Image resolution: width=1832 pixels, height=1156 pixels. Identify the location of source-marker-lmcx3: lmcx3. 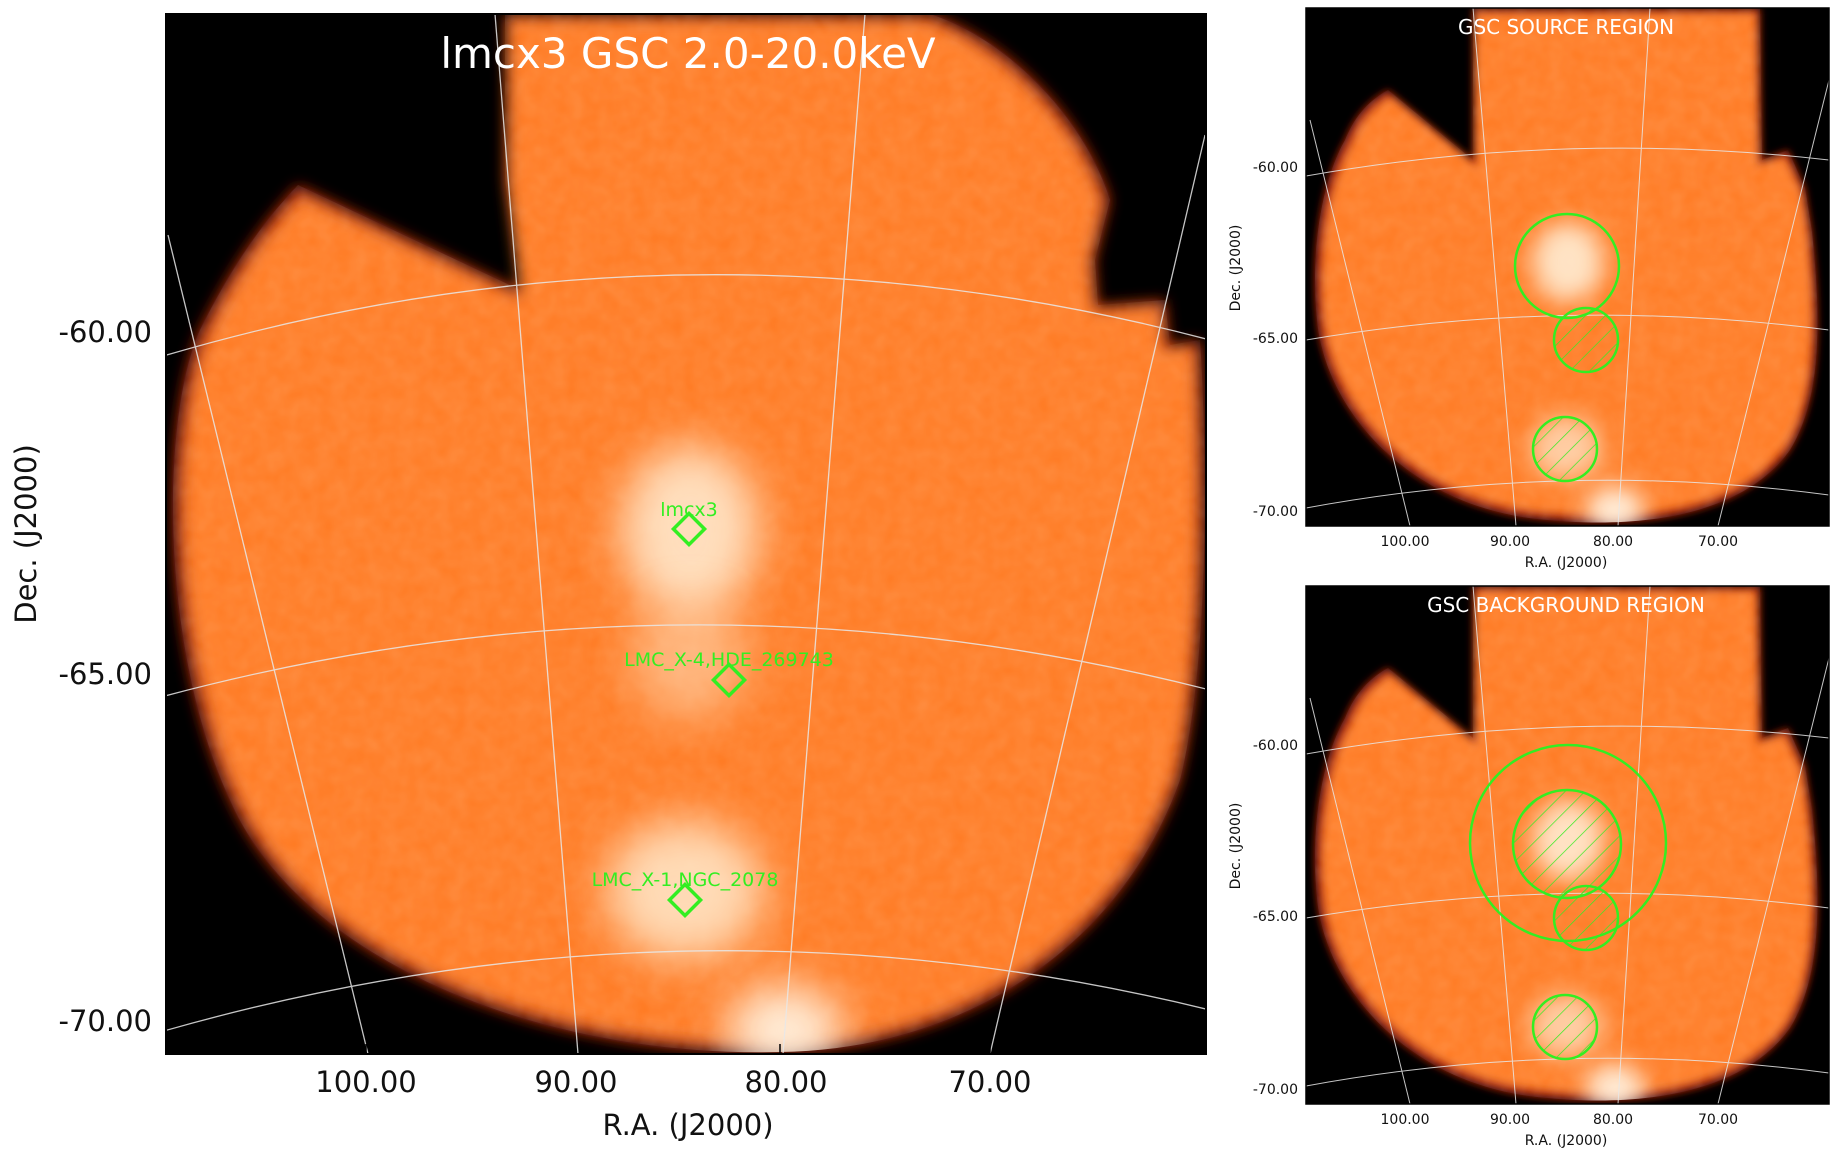
(689, 523).